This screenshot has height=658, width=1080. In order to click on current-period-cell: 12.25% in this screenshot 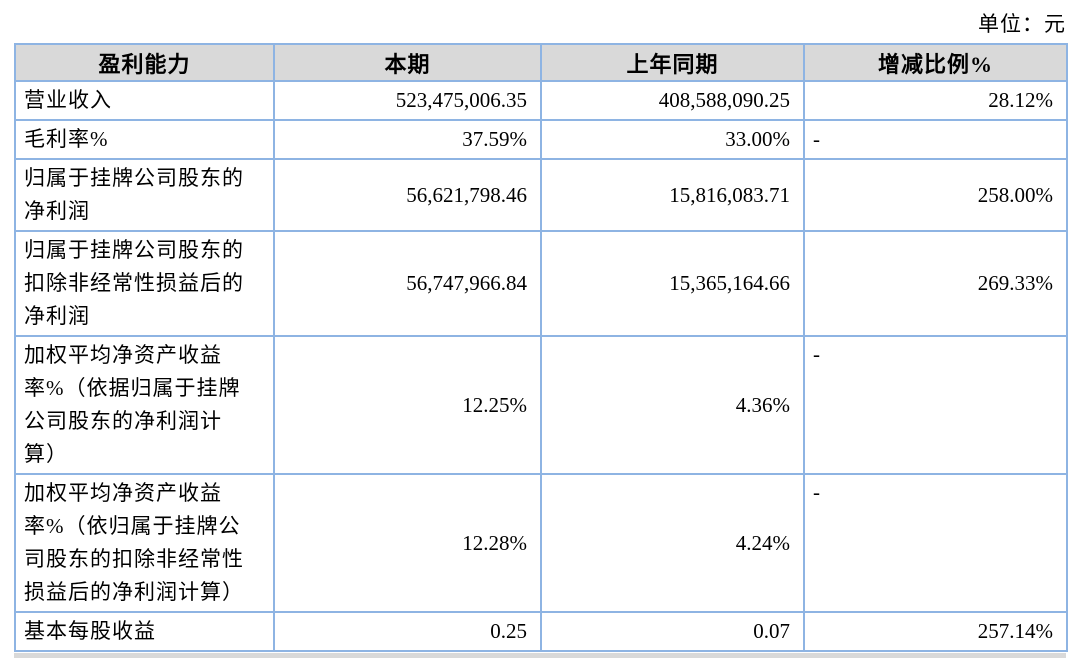, I will do `click(407, 405)`.